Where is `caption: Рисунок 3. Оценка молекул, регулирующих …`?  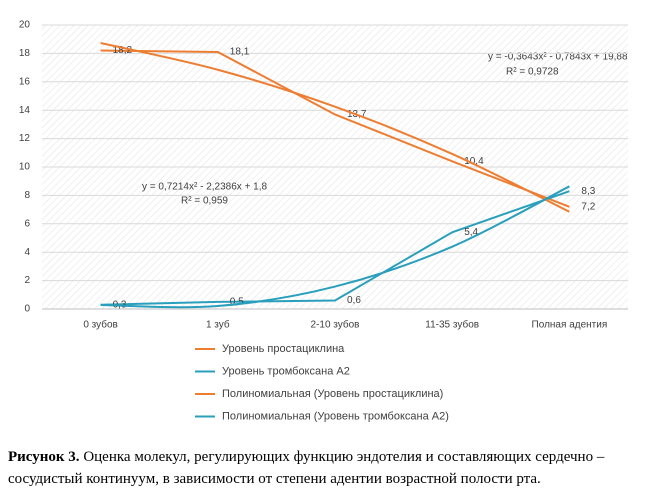
caption: Рисунок 3. Оценка молекул, регулирующих … is located at coordinates (330, 468).